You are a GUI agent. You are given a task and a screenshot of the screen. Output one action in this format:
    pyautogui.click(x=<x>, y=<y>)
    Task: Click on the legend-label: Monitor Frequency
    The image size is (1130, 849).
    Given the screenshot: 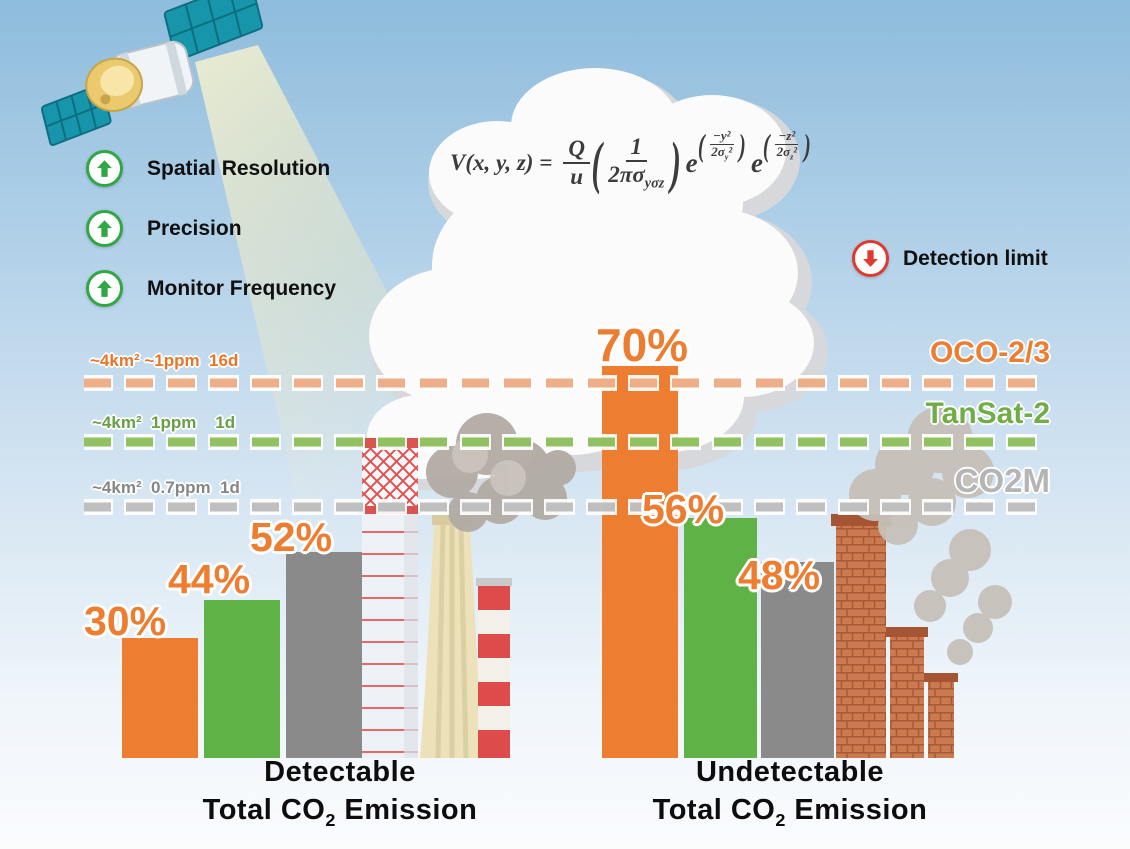 What is the action you would take?
    pyautogui.click(x=242, y=288)
    